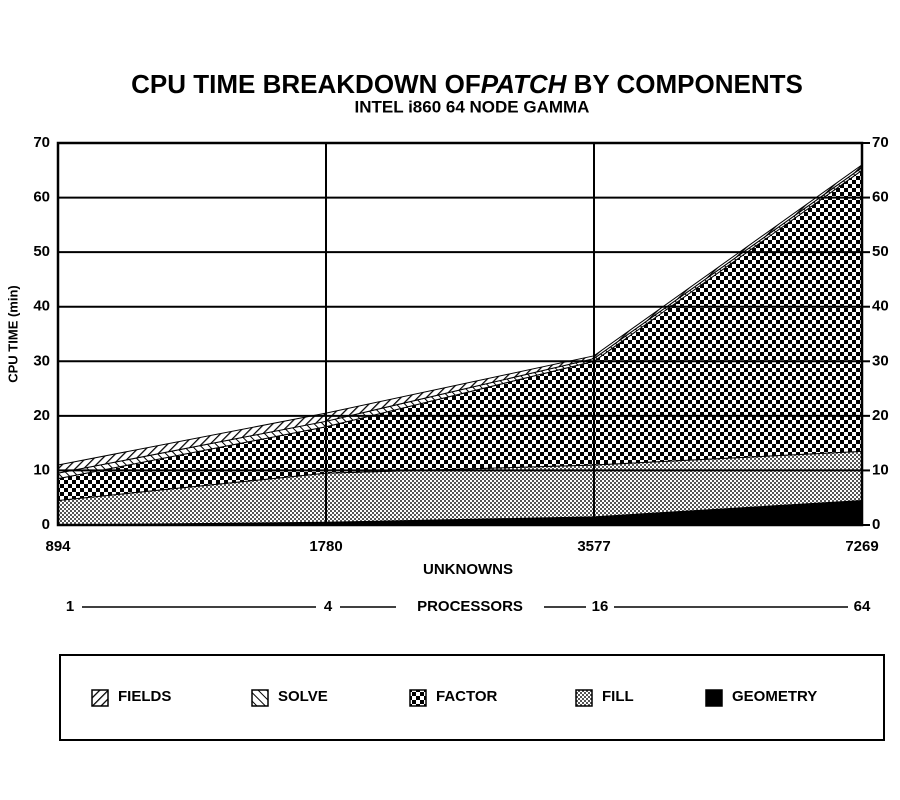 The image size is (900, 800). I want to click on y2-tick-label: 50, so click(880, 251).